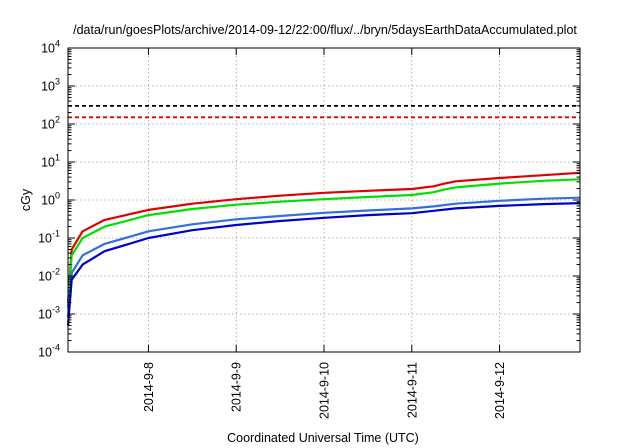 The image size is (640, 448). Describe the element at coordinates (325, 390) in the screenshot. I see `x-tick-label: 2014-9-10` at that location.